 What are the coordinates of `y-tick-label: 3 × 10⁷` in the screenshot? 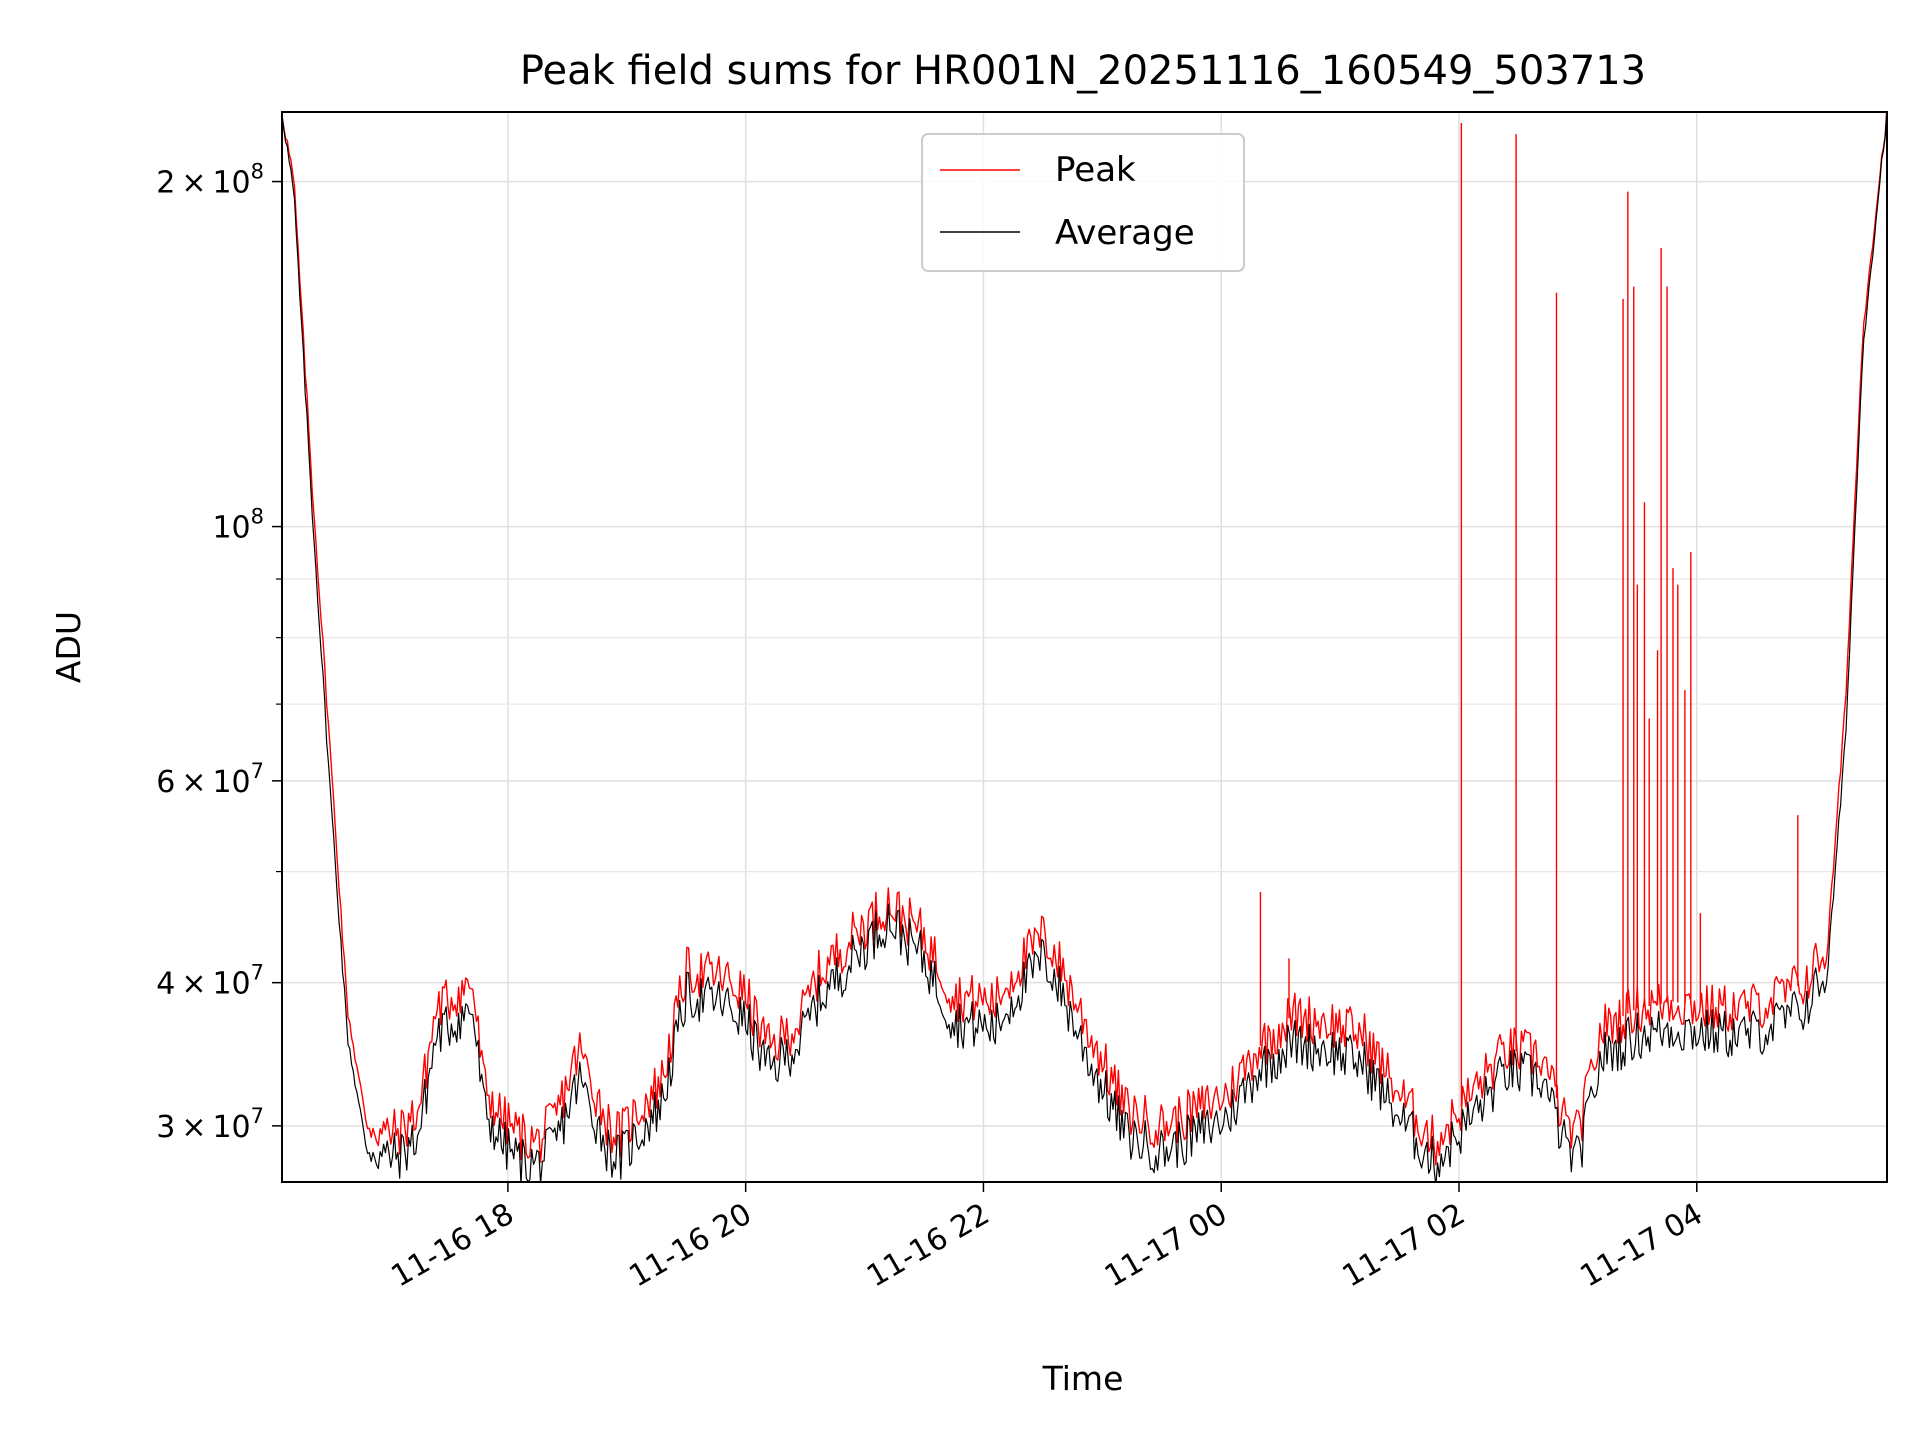 It's located at (210, 1124).